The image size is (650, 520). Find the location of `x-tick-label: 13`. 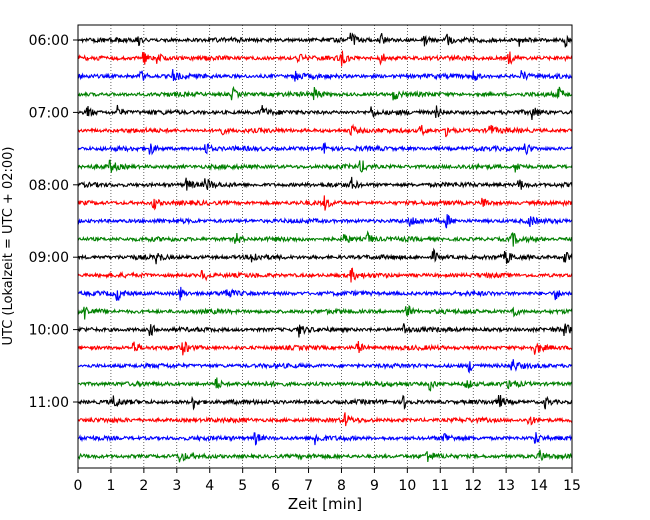

x-tick-label: 13 is located at coordinates (506, 486).